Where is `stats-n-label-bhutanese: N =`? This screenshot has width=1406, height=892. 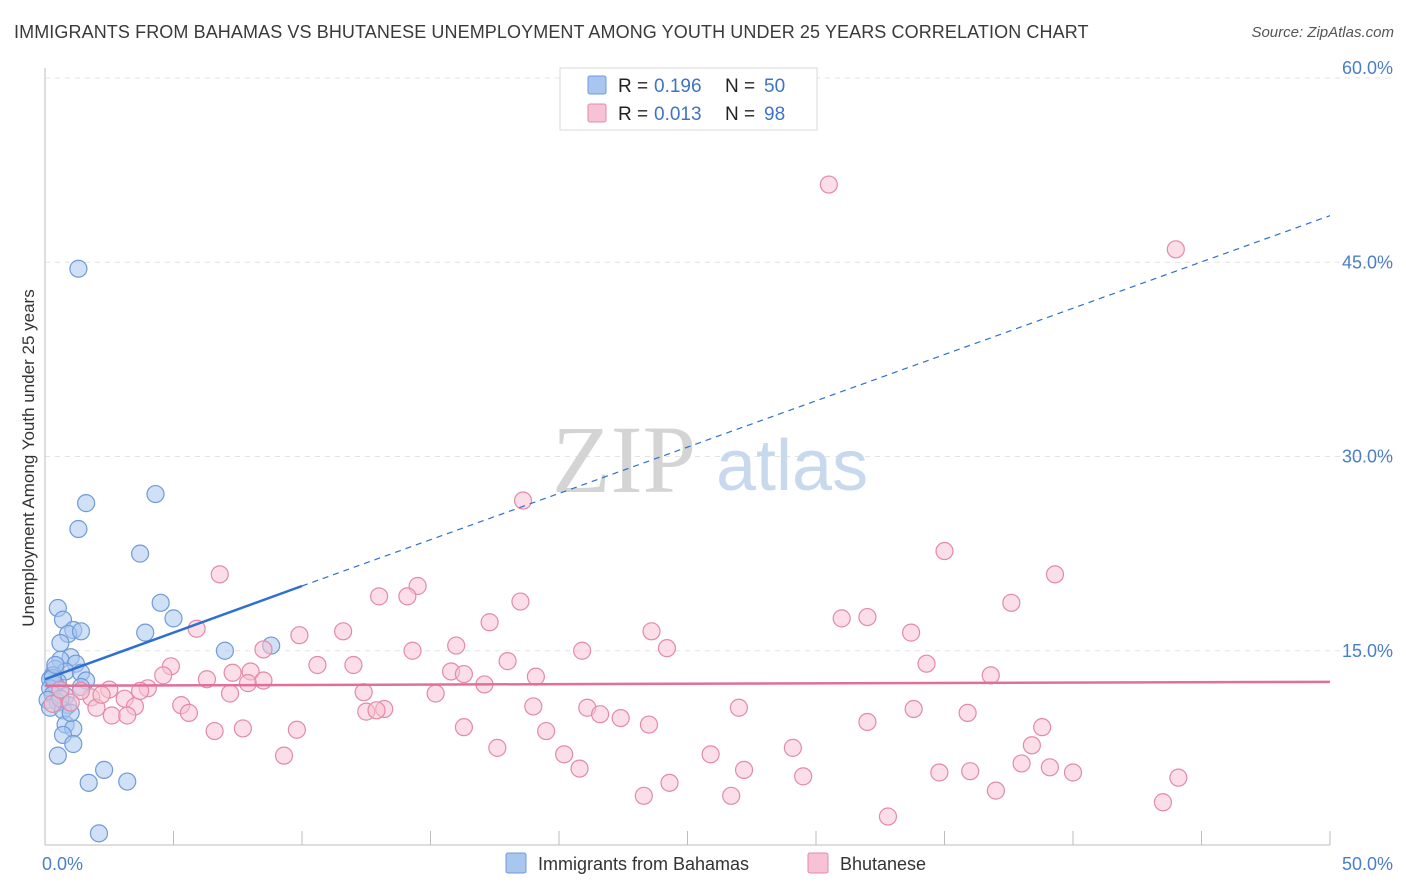 stats-n-label-bhutanese: N = is located at coordinates (740, 114).